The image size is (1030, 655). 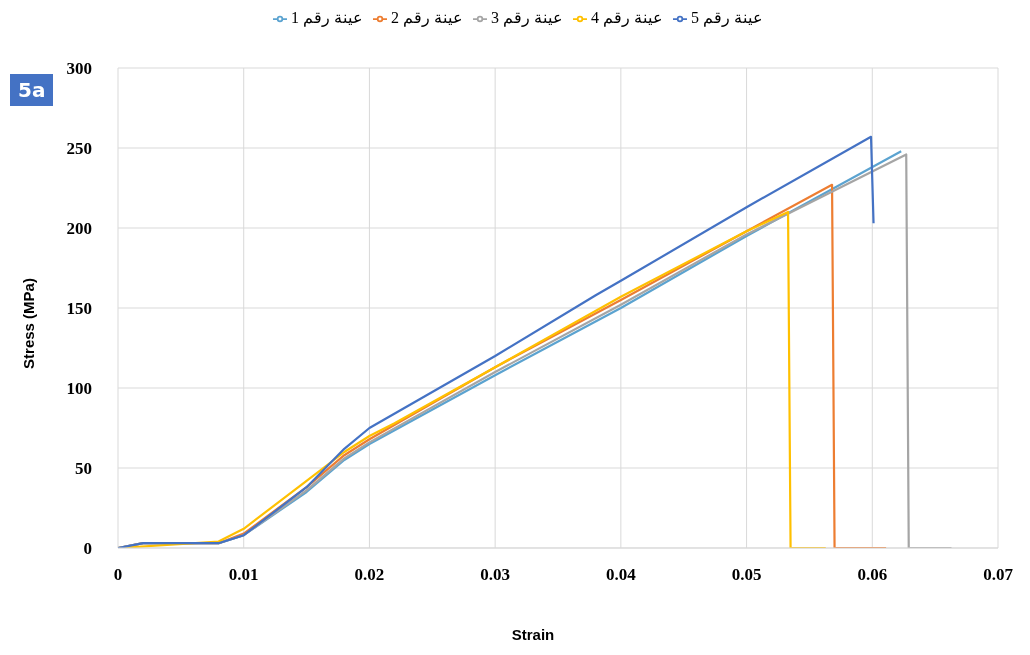 What do you see at coordinates (327, 17) in the screenshot?
I see `legend-label: عينة رقم 1` at bounding box center [327, 17].